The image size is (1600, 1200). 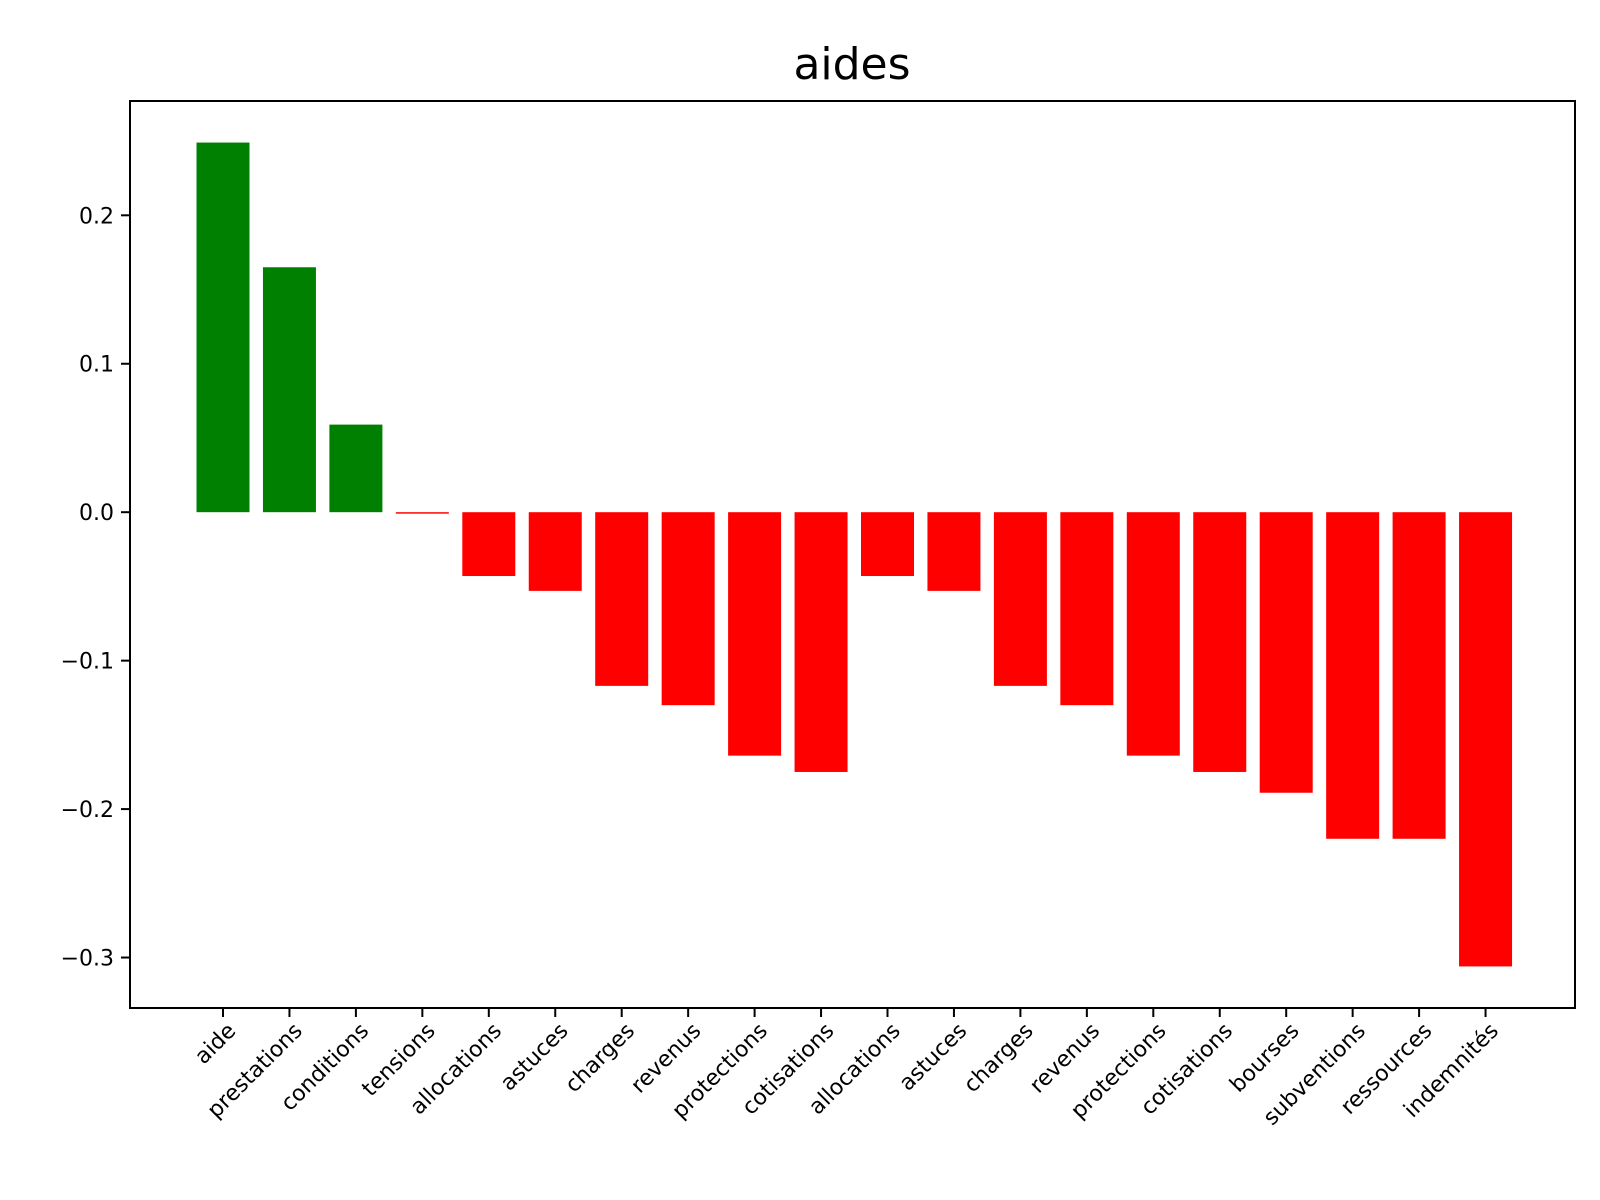 What do you see at coordinates (87, 959) in the screenshot?
I see `y-tick-label: −0.3` at bounding box center [87, 959].